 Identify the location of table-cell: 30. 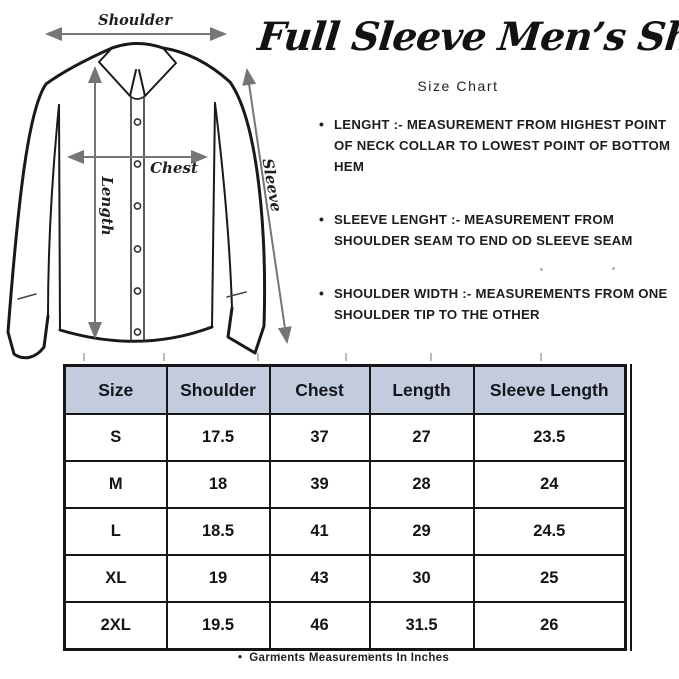
(421, 578).